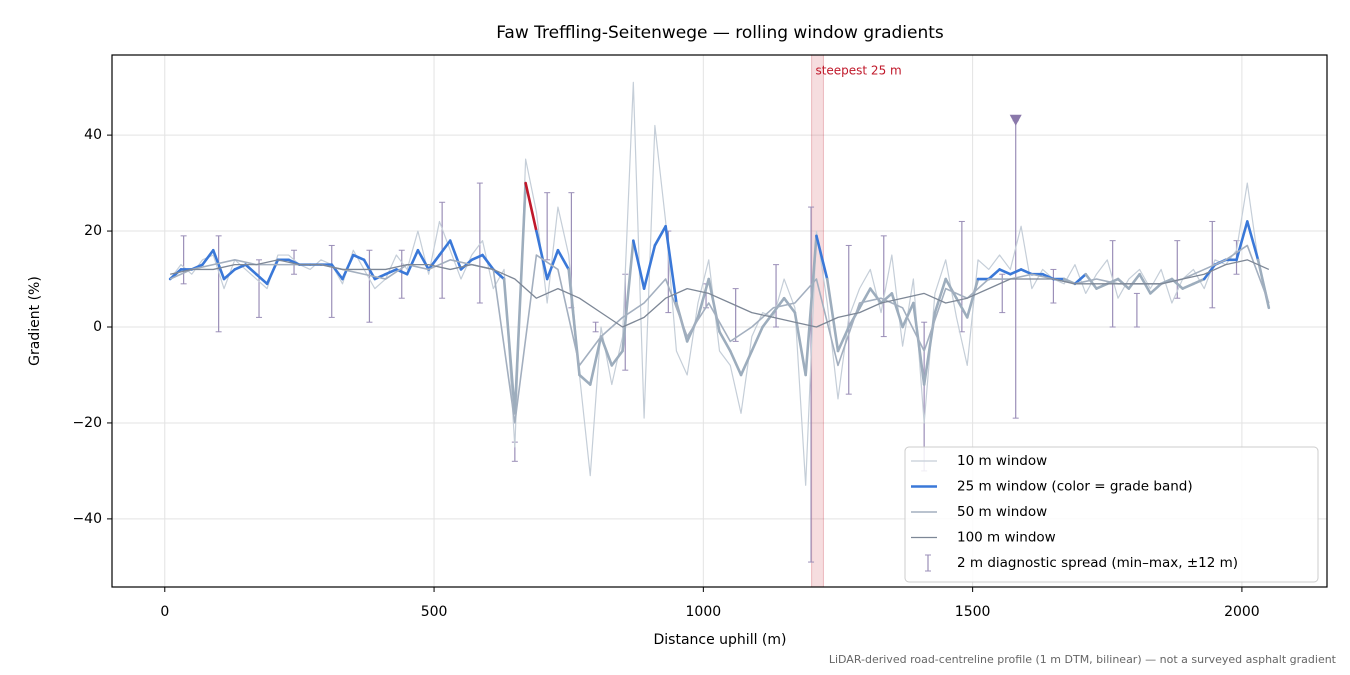  What do you see at coordinates (1242, 612) in the screenshot?
I see `x-tick-label: 2000` at bounding box center [1242, 612].